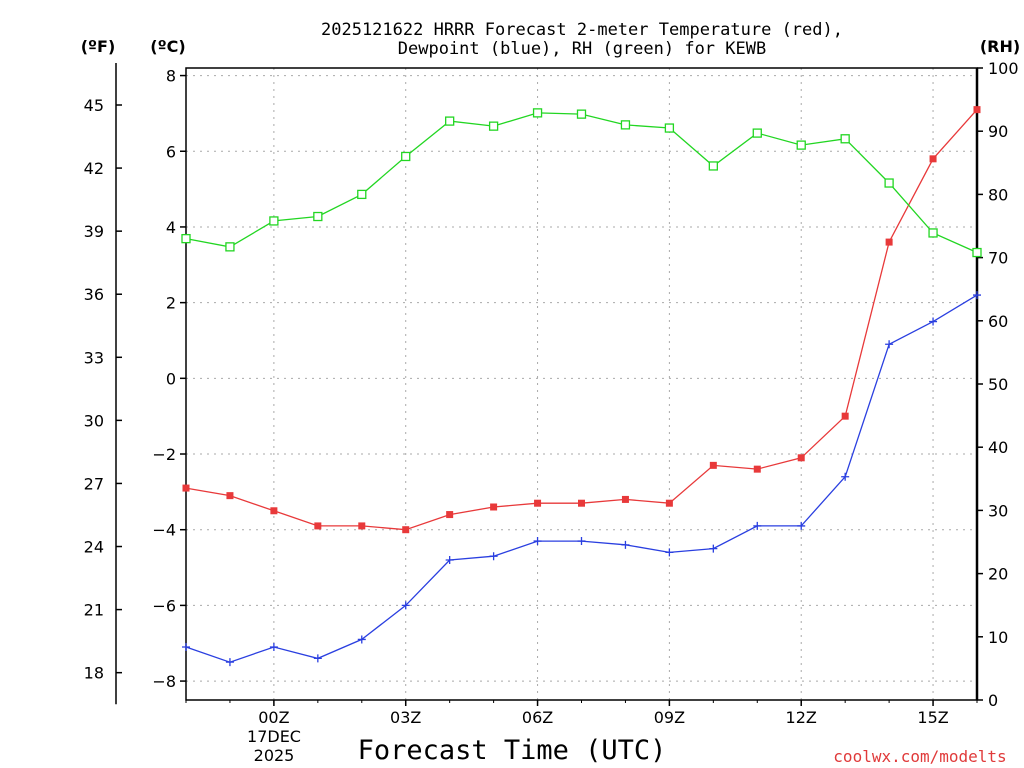 This screenshot has width=1024, height=768. Describe the element at coordinates (94, 168) in the screenshot. I see `fahrenheit-tick-label: 42` at that location.